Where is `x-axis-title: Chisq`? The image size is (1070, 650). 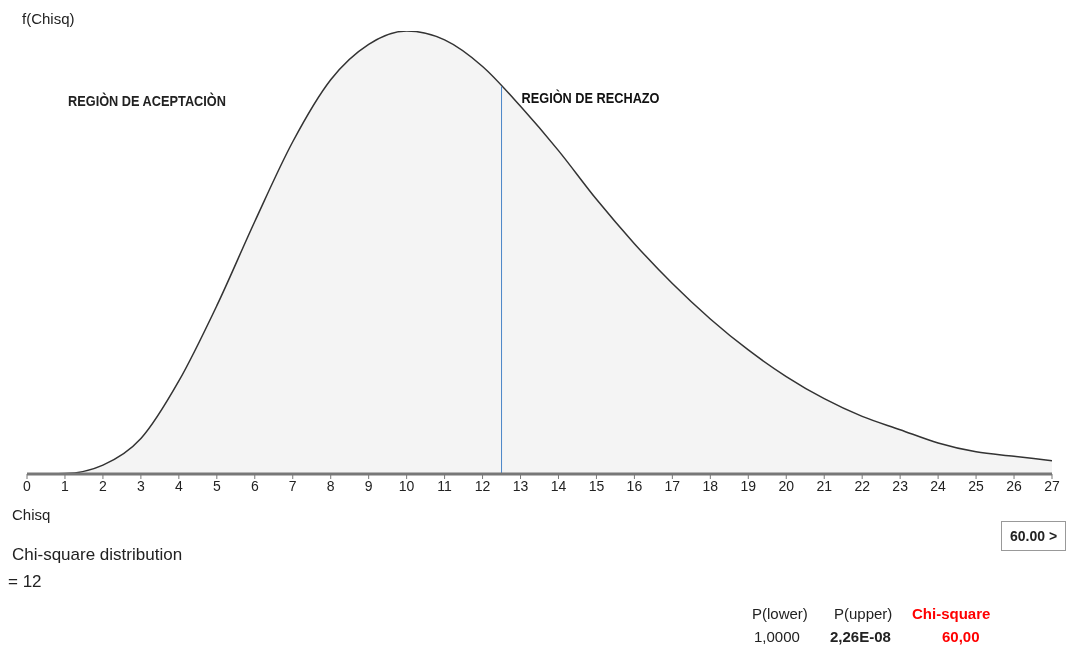 x-axis-title: Chisq is located at coordinates (31, 514).